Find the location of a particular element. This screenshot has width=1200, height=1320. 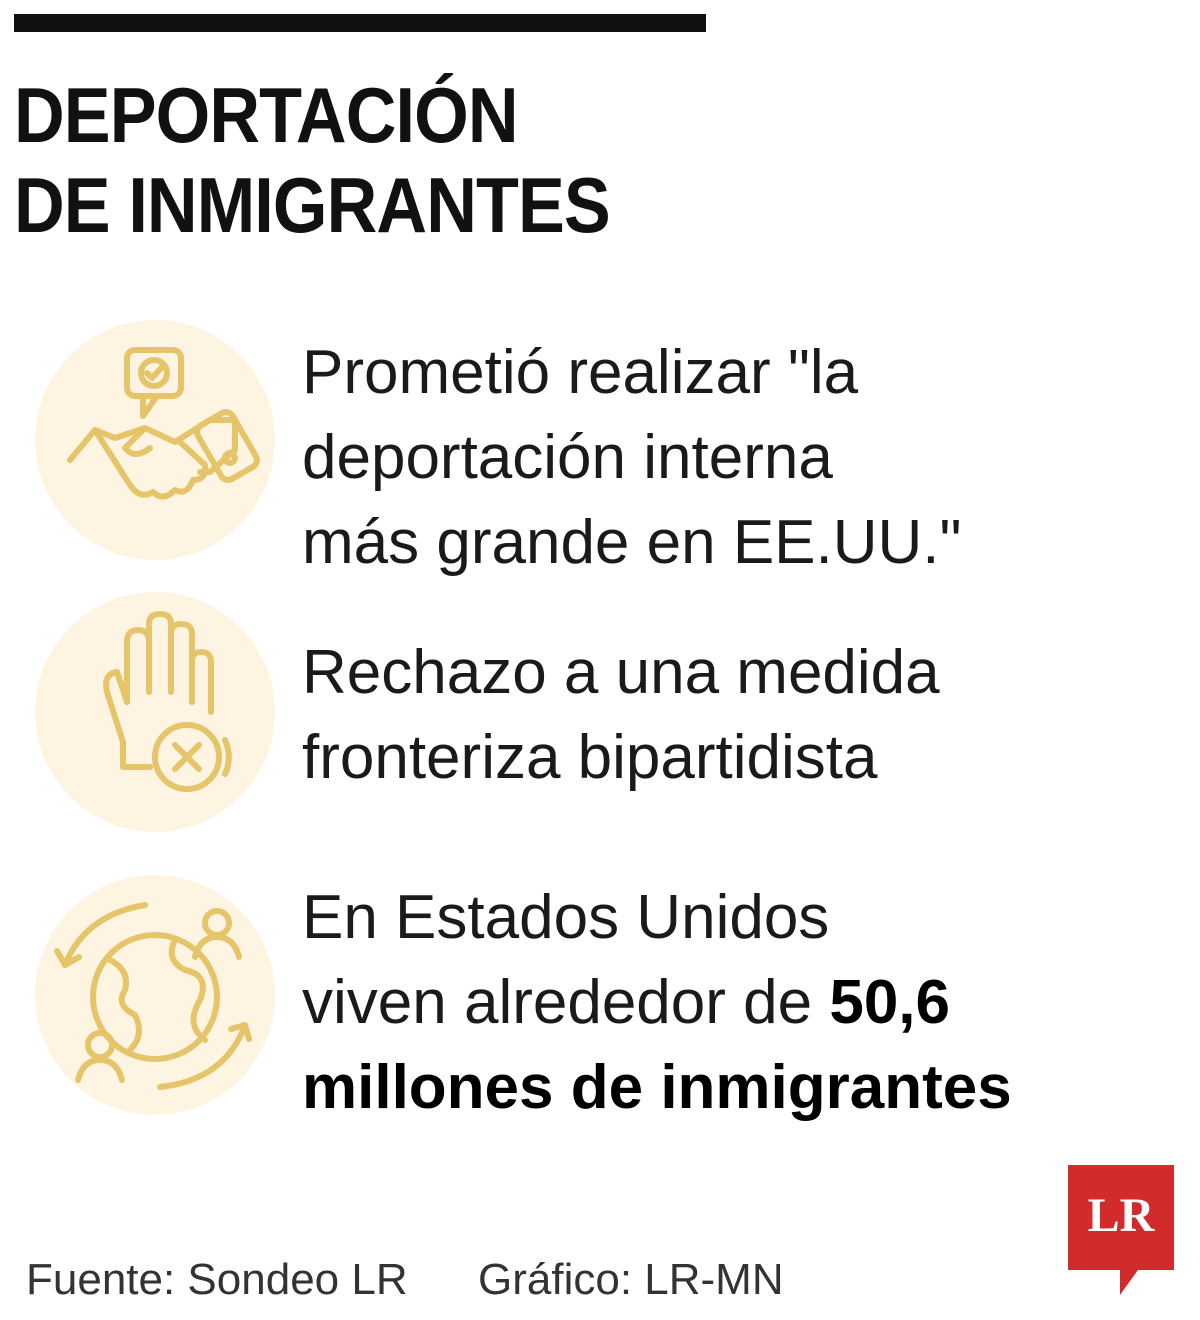

footer-source: Fuente: Sondeo LR is located at coordinates (217, 1279).